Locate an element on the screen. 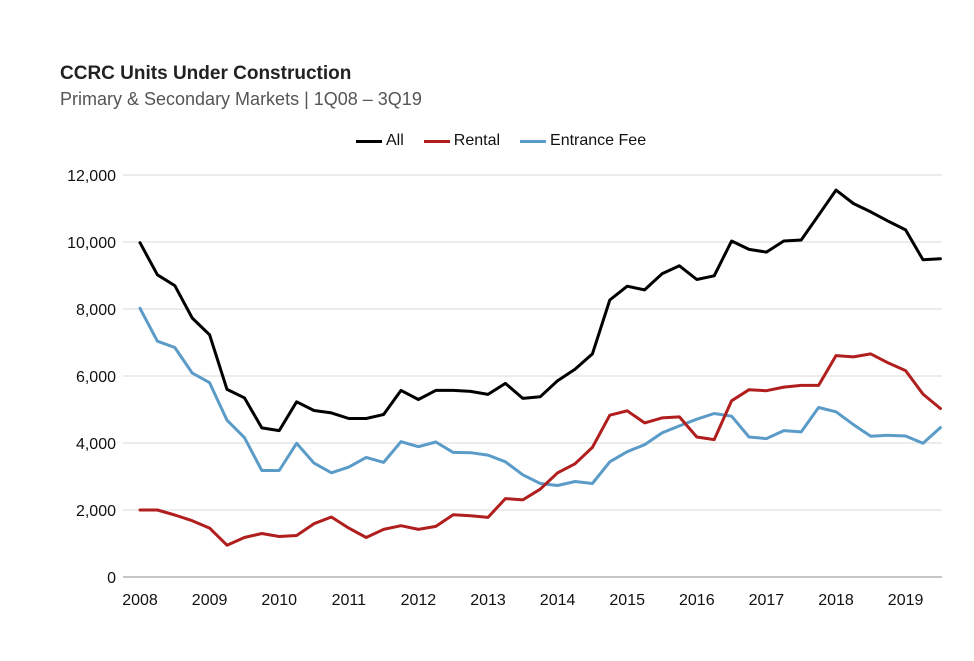 Image resolution: width=974 pixels, height=661 pixels. chart-legend: All Rental Entrance Fee is located at coordinates (501, 141).